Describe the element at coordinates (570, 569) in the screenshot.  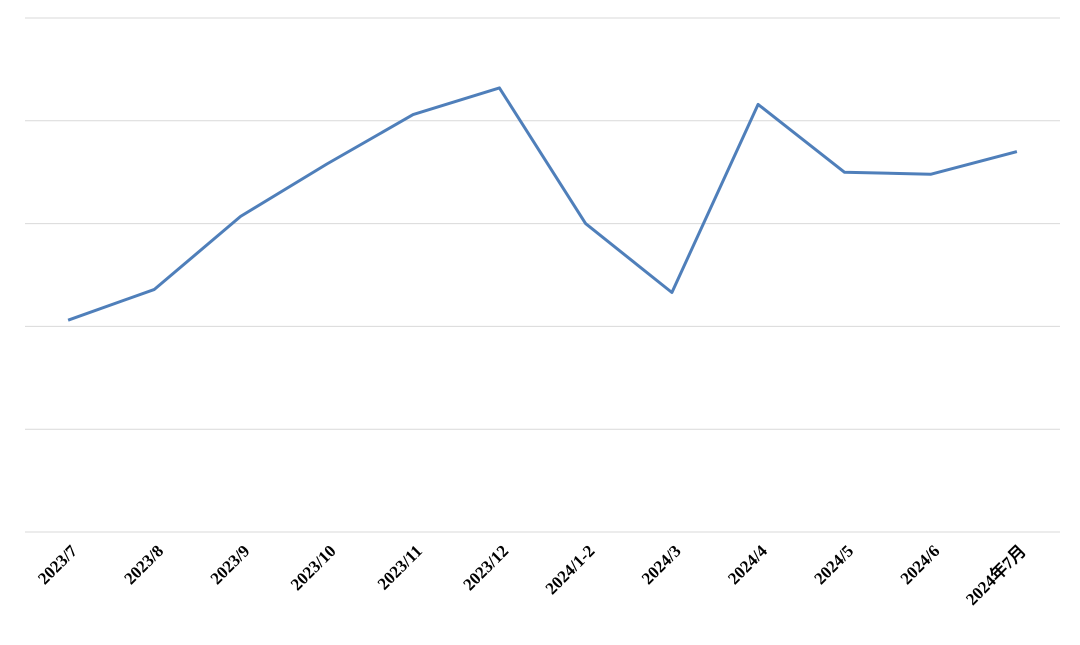
I see `x-tick-label: 2024/1-2` at that location.